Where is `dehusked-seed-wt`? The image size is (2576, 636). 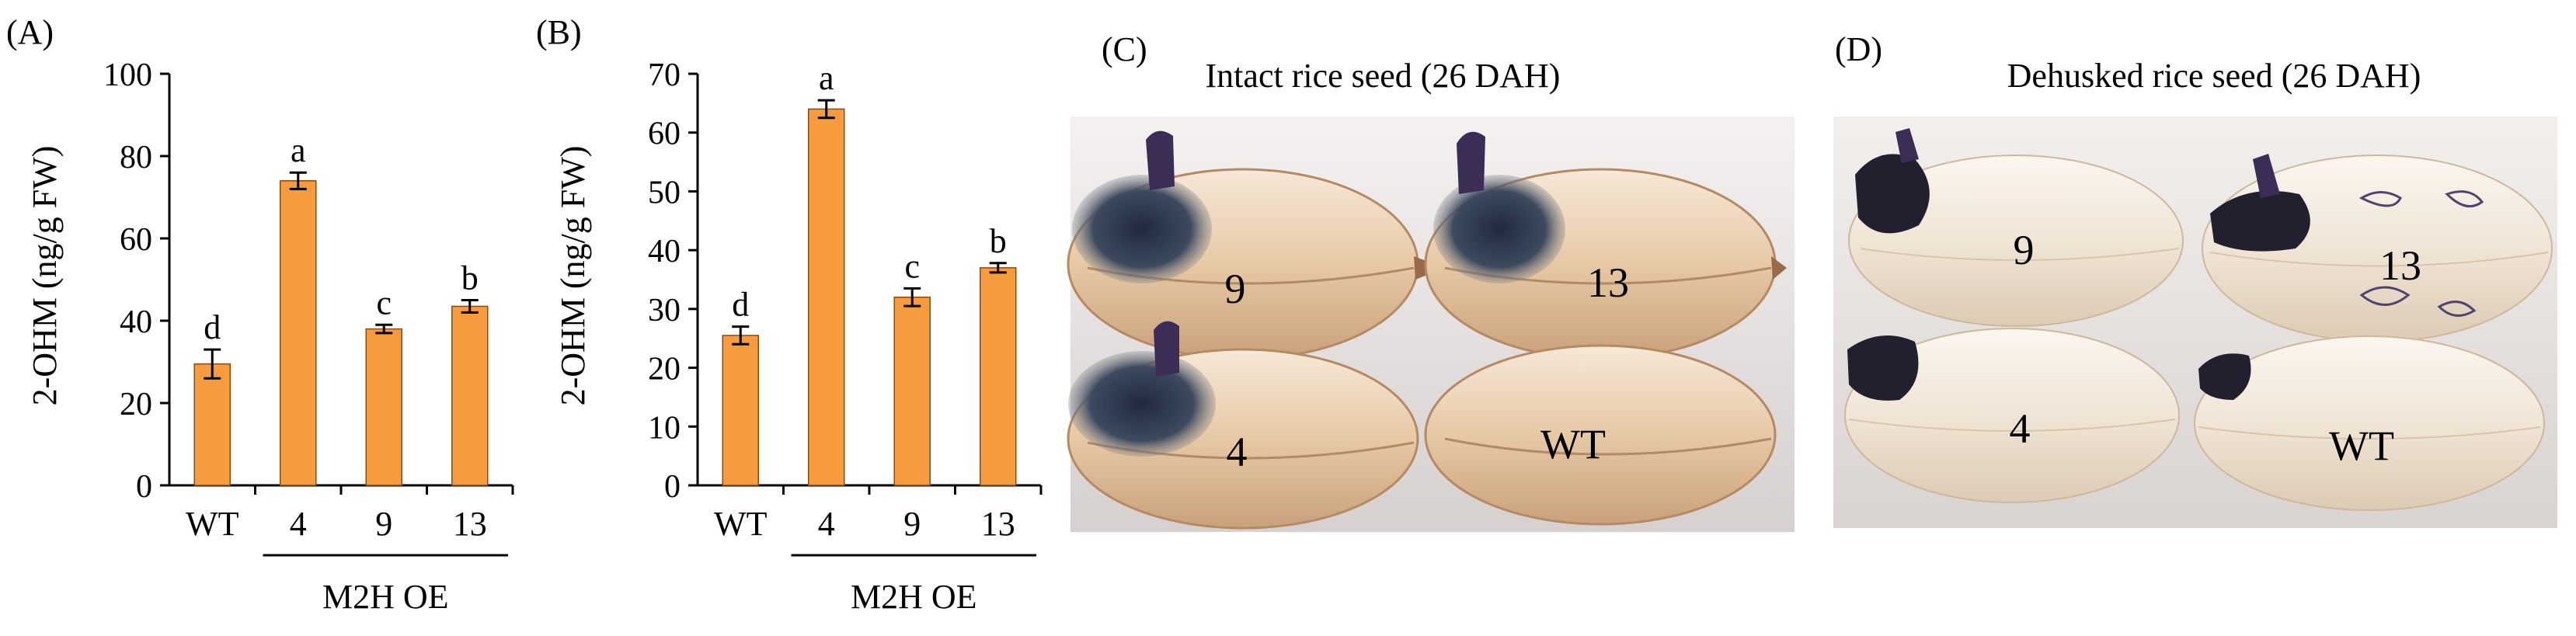
dehusked-seed-wt is located at coordinates (2369, 423).